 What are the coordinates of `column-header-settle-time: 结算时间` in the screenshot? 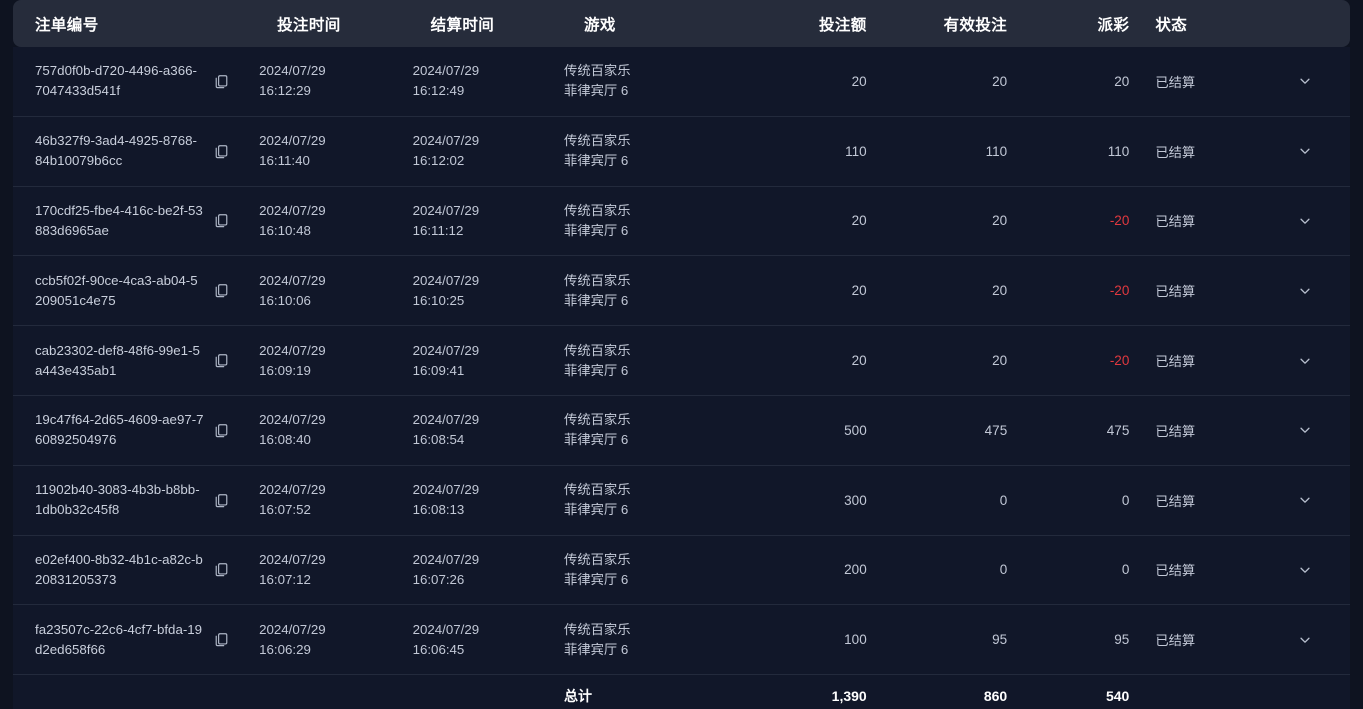 It's located at (485, 23).